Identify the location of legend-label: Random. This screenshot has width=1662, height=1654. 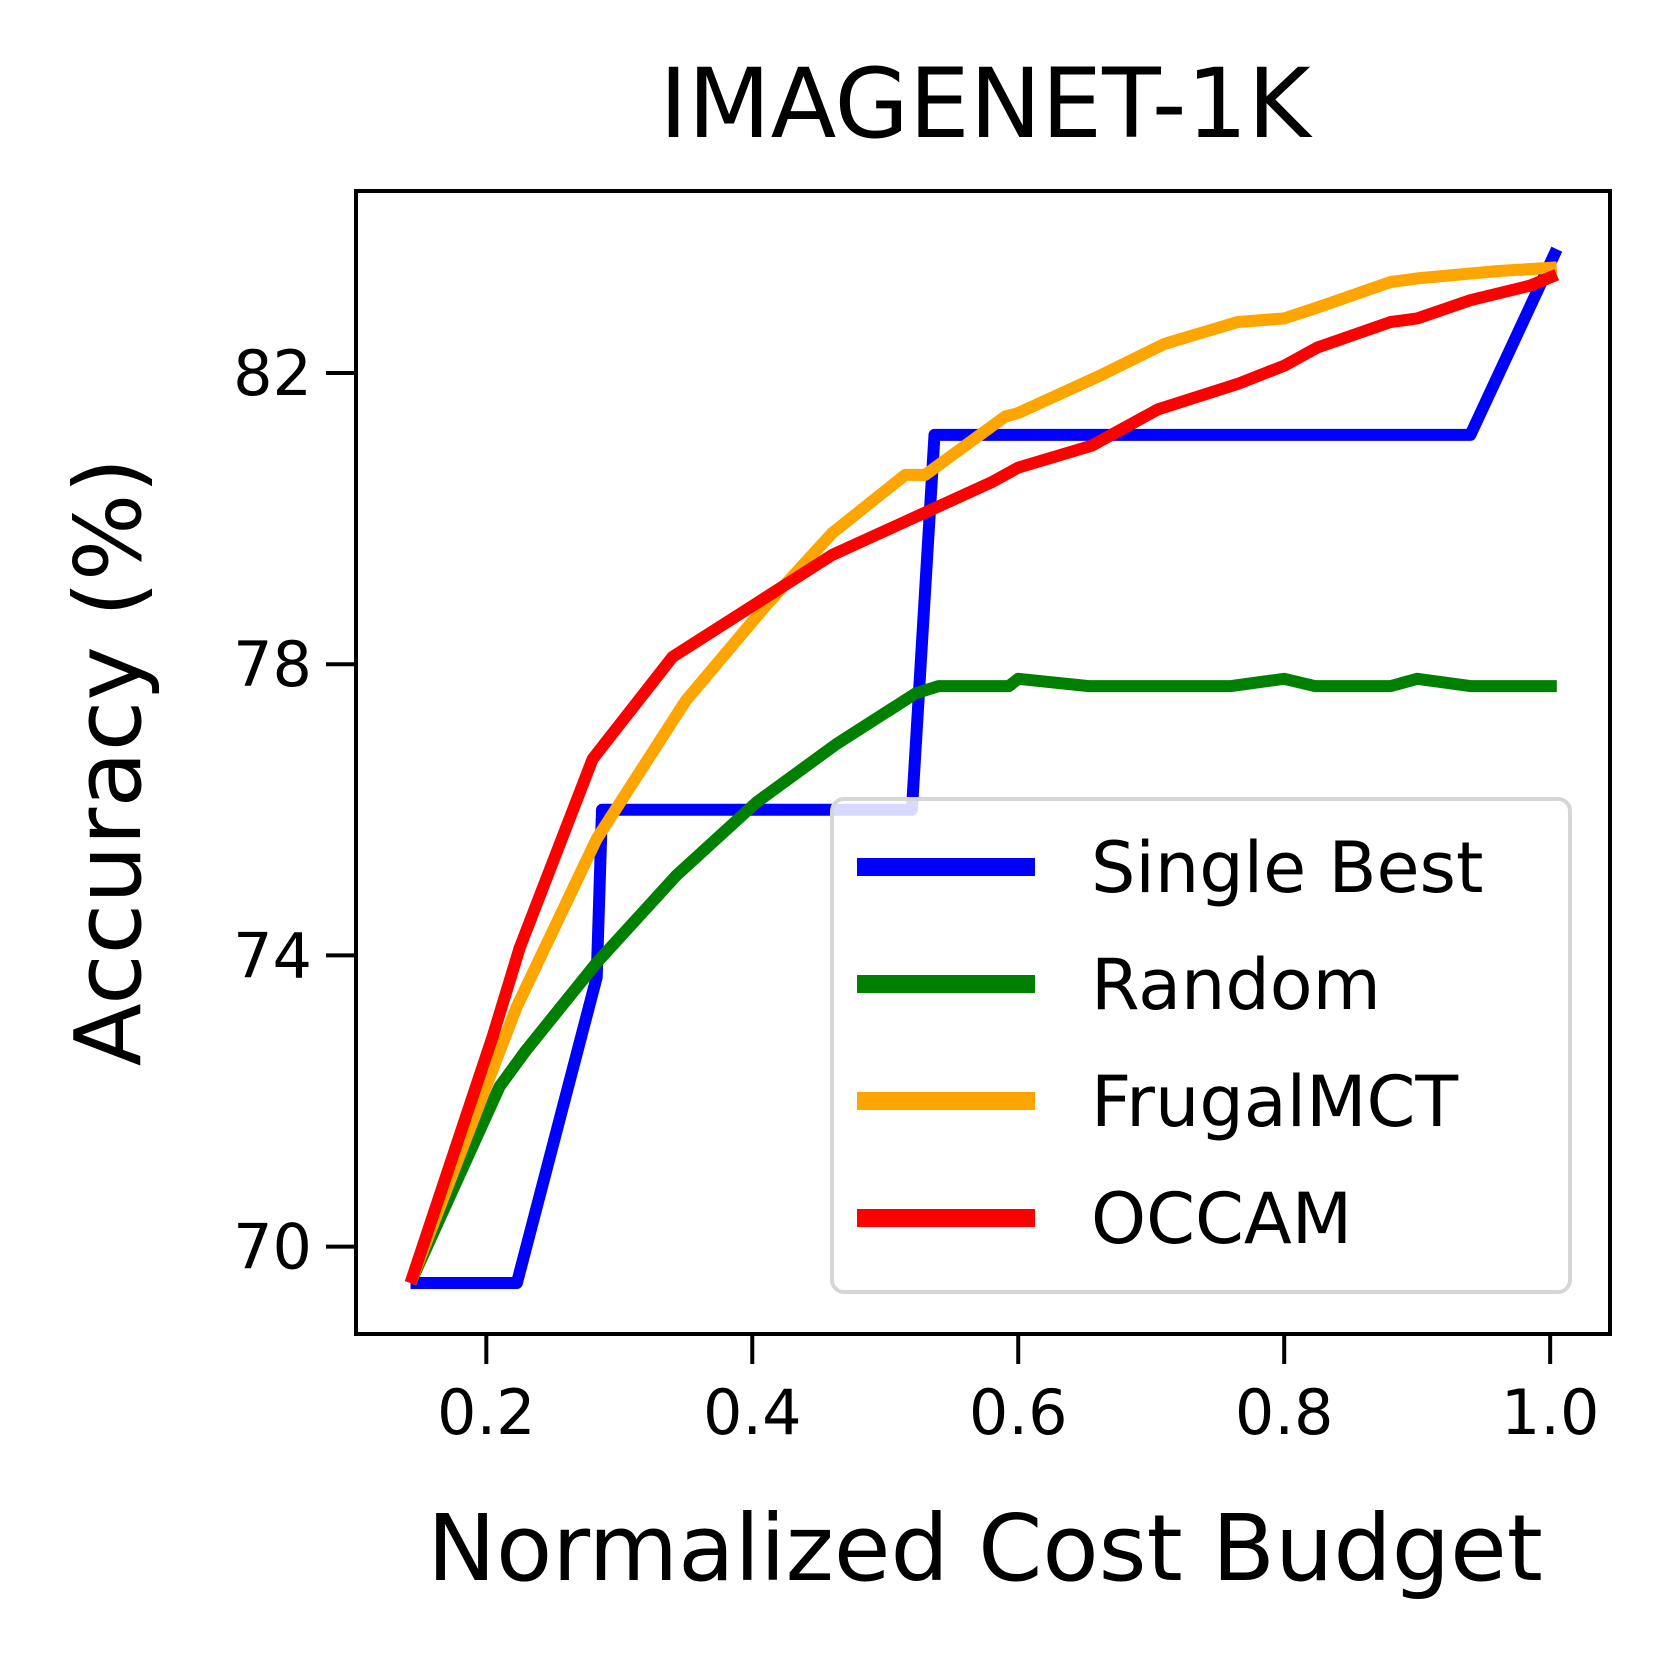
(1236, 985).